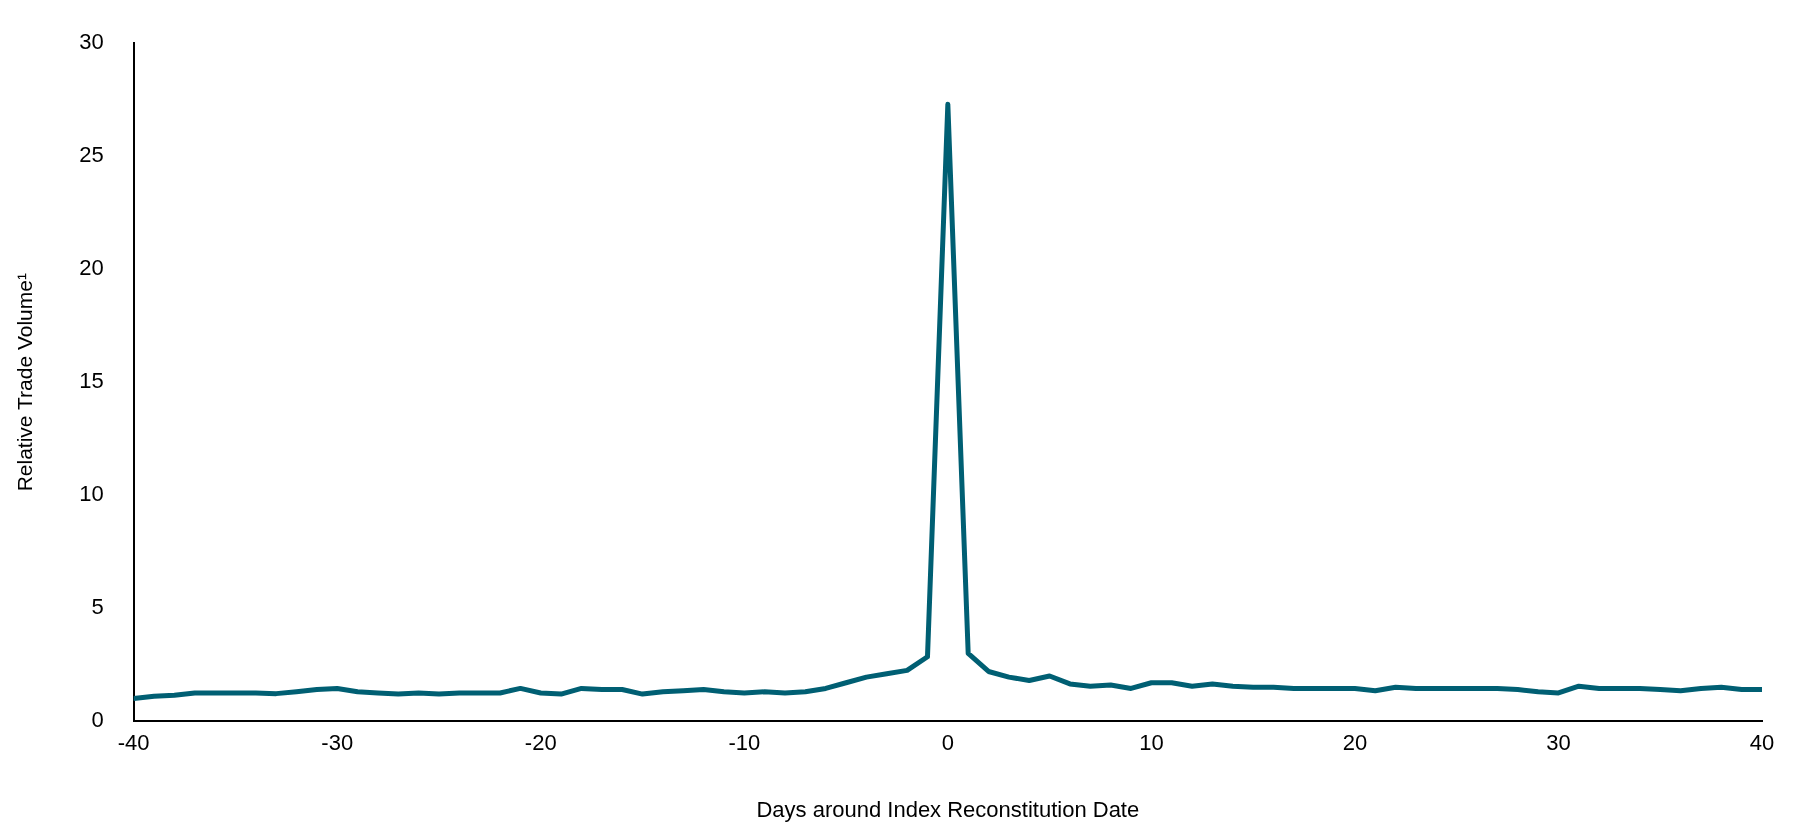  Describe the element at coordinates (25, 382) in the screenshot. I see `y-axis-title: Relative Trade Volume¹` at that location.